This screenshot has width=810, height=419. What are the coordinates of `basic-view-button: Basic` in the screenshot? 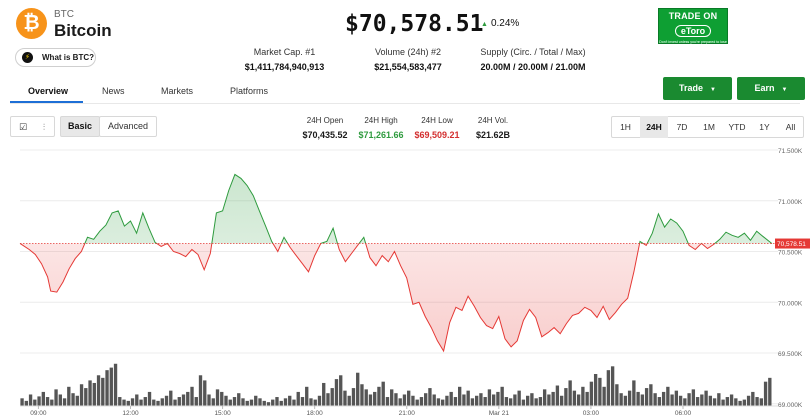 It's located at (80, 126).